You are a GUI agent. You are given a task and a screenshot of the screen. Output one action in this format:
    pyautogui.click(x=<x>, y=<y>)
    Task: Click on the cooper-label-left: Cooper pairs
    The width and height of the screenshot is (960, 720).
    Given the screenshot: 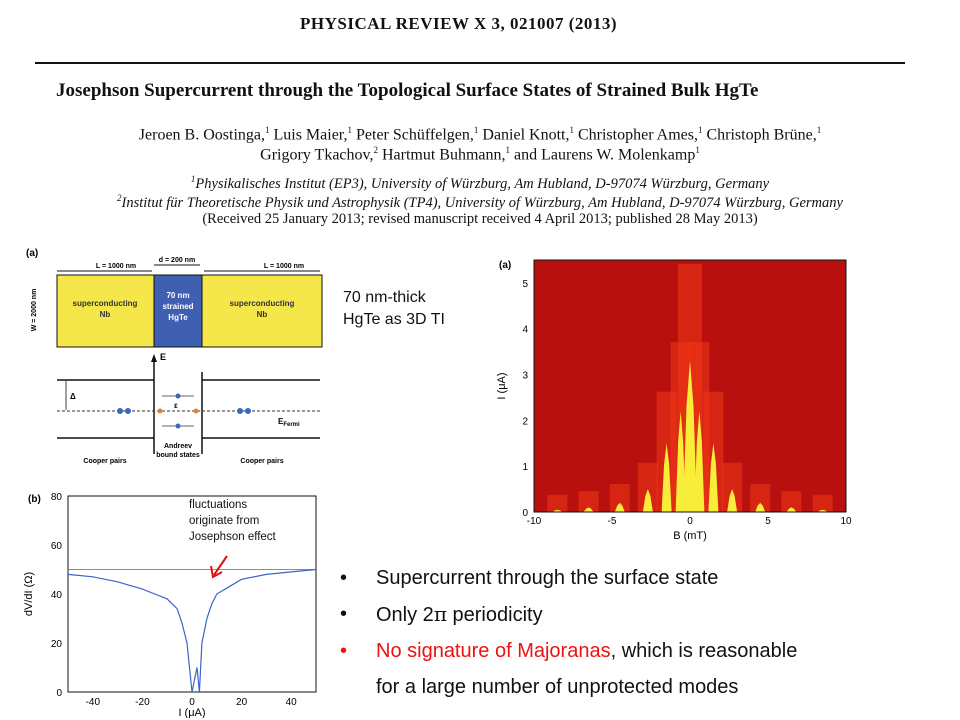 What is the action you would take?
    pyautogui.click(x=104, y=461)
    